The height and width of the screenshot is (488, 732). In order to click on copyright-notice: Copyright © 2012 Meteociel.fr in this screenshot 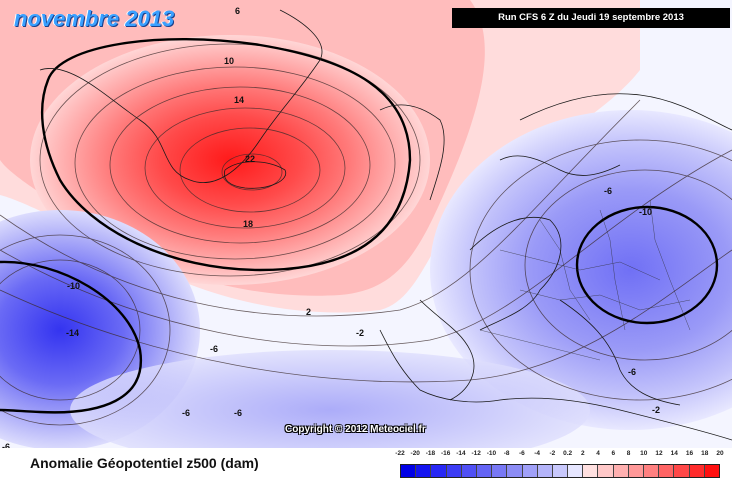, I will do `click(355, 429)`.